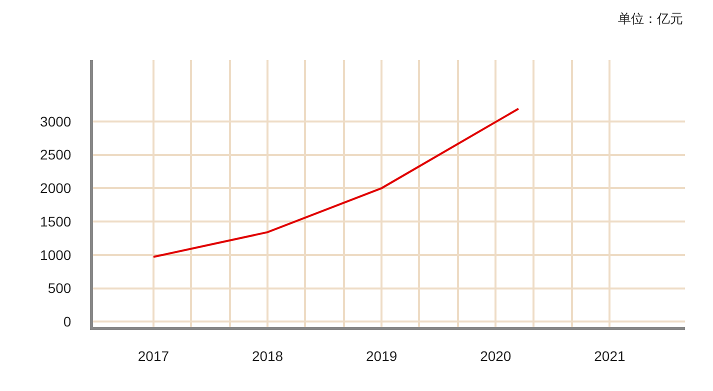  What do you see at coordinates (56, 154) in the screenshot?
I see `y-tick-label: 2500` at bounding box center [56, 154].